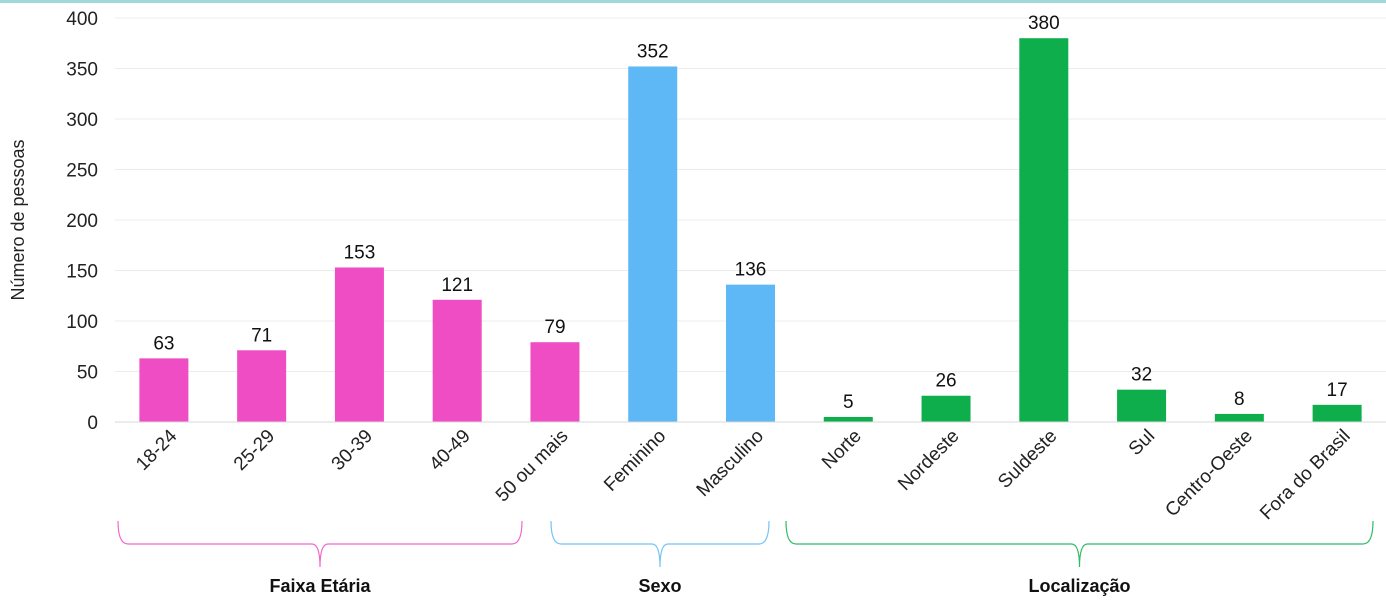 Image resolution: width=1386 pixels, height=603 pixels. I want to click on value-label: 121, so click(457, 285).